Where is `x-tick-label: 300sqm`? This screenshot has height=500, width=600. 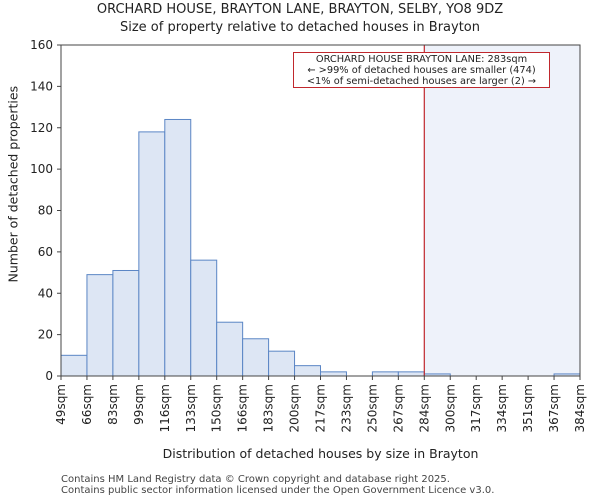 x-tick-label: 300sqm is located at coordinates (450, 408).